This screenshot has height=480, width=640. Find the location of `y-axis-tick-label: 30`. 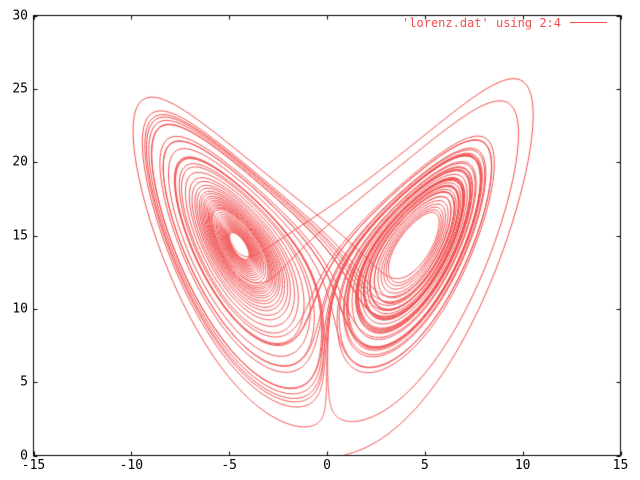

y-axis-tick-label: 30 is located at coordinates (20, 15).